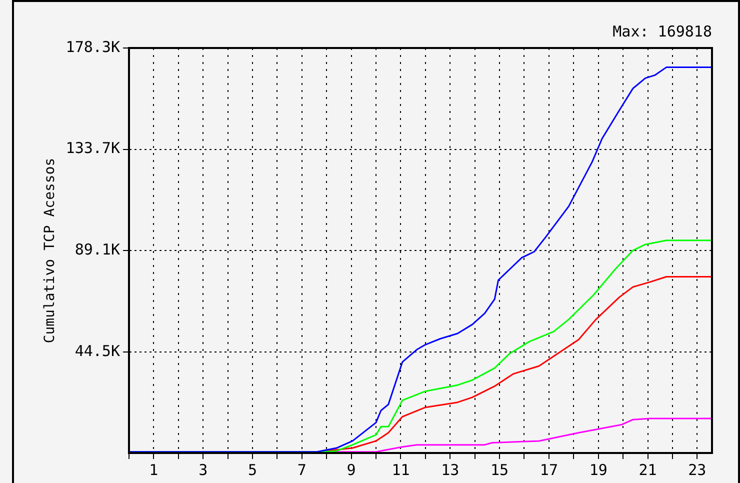  I want to click on y-tick-label: 178.3K, so click(93, 47).